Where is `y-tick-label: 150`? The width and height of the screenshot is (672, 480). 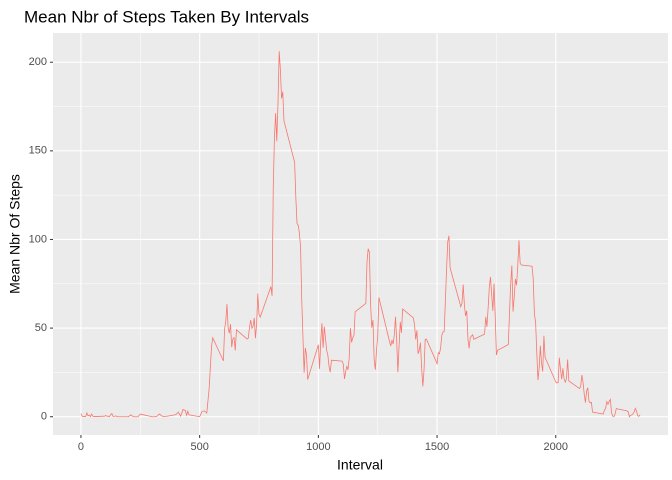 y-tick-label: 150 is located at coordinates (38, 151).